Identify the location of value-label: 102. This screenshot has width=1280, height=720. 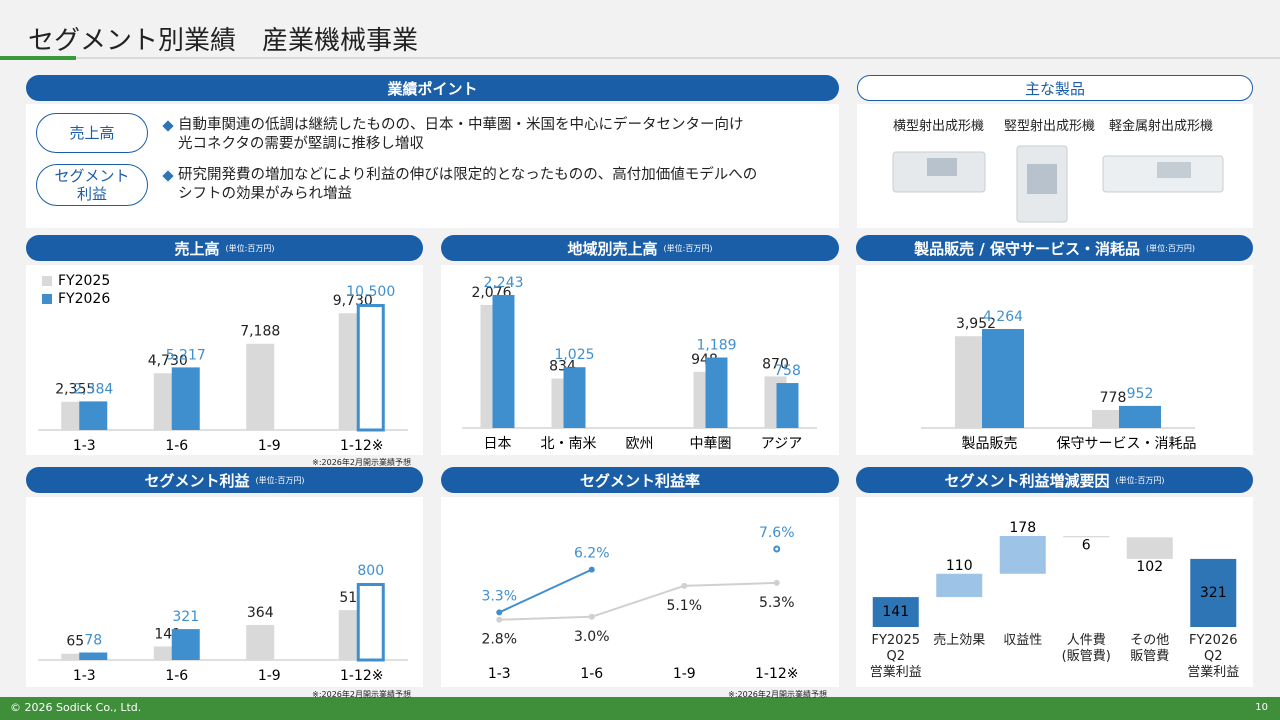
(1149, 567).